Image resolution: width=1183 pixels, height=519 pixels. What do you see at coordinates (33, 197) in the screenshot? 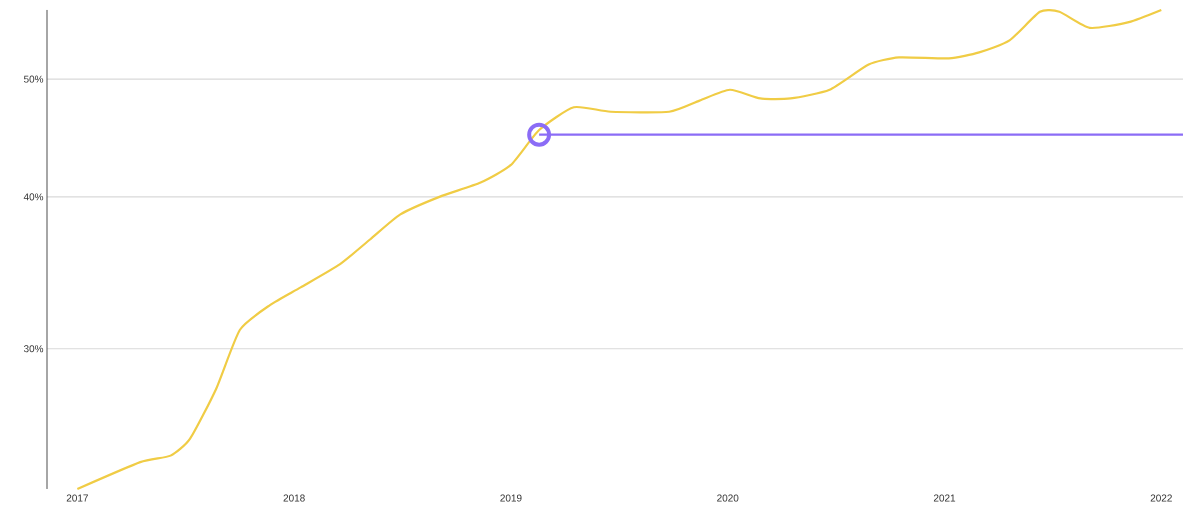
I see `y-tick-label: 40%` at bounding box center [33, 197].